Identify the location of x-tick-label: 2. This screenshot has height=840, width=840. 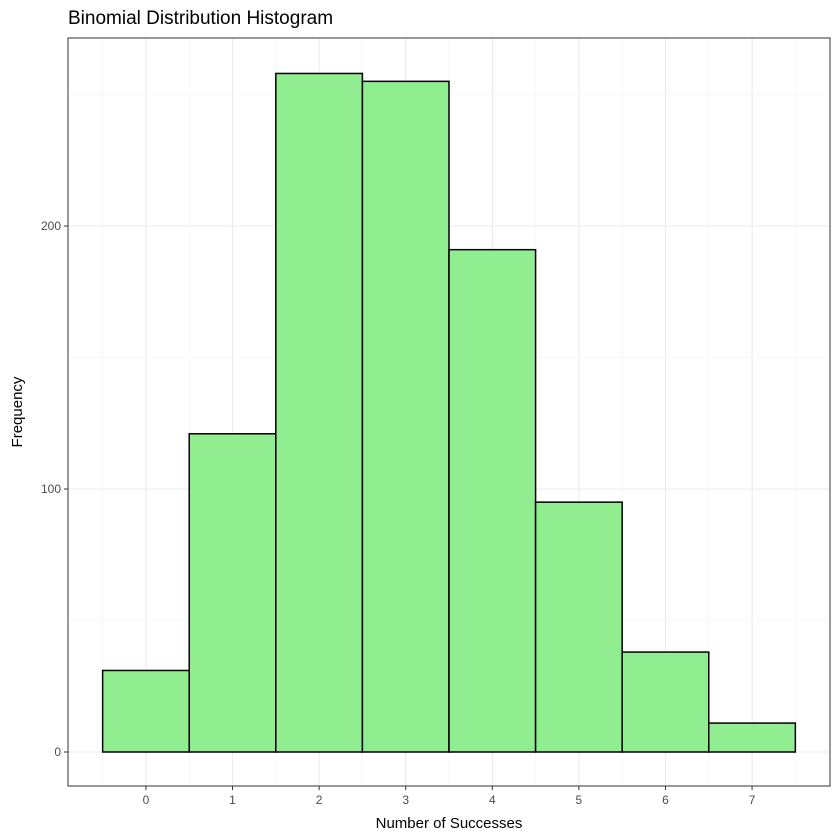
(319, 800).